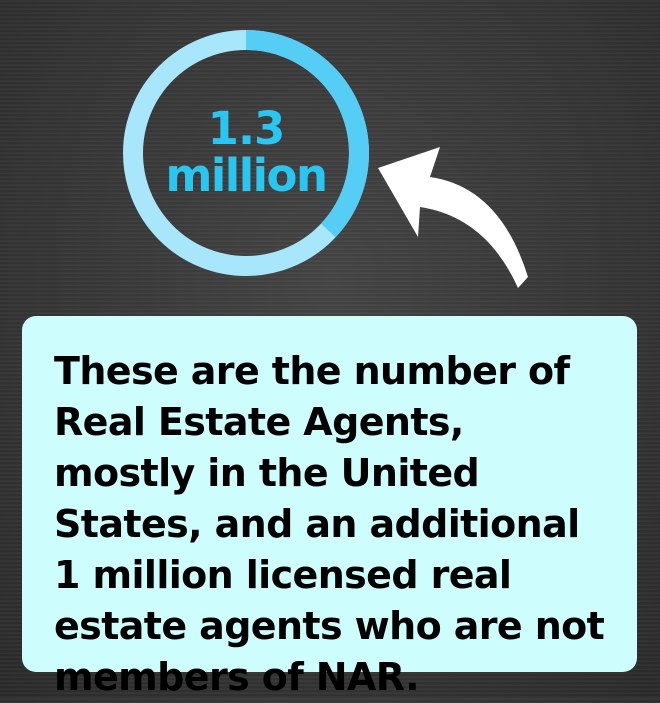 This screenshot has height=703, width=660. I want to click on stat-value: 1.3, so click(246, 128).